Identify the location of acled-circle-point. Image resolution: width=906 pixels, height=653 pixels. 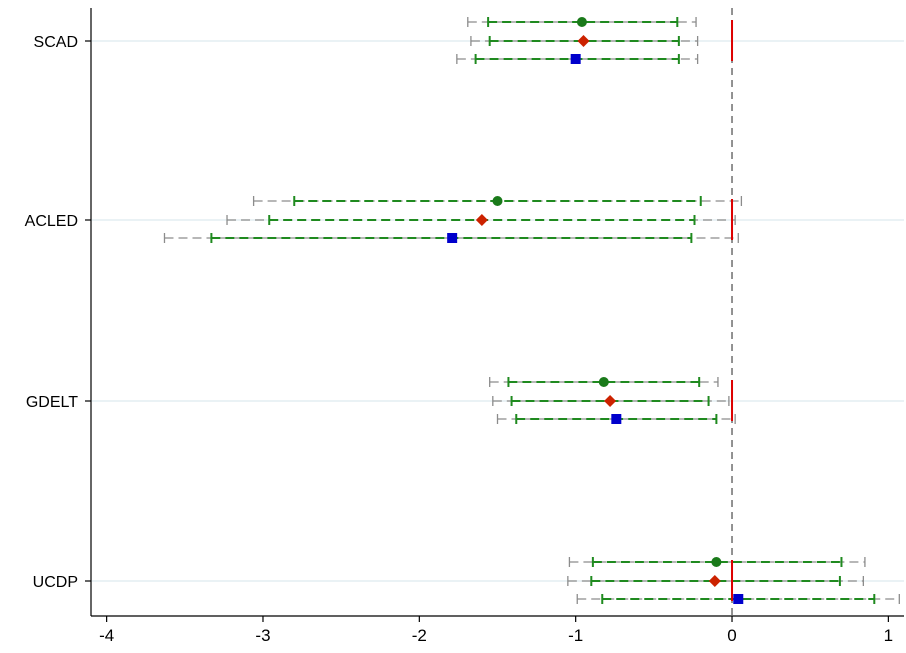
(497, 201).